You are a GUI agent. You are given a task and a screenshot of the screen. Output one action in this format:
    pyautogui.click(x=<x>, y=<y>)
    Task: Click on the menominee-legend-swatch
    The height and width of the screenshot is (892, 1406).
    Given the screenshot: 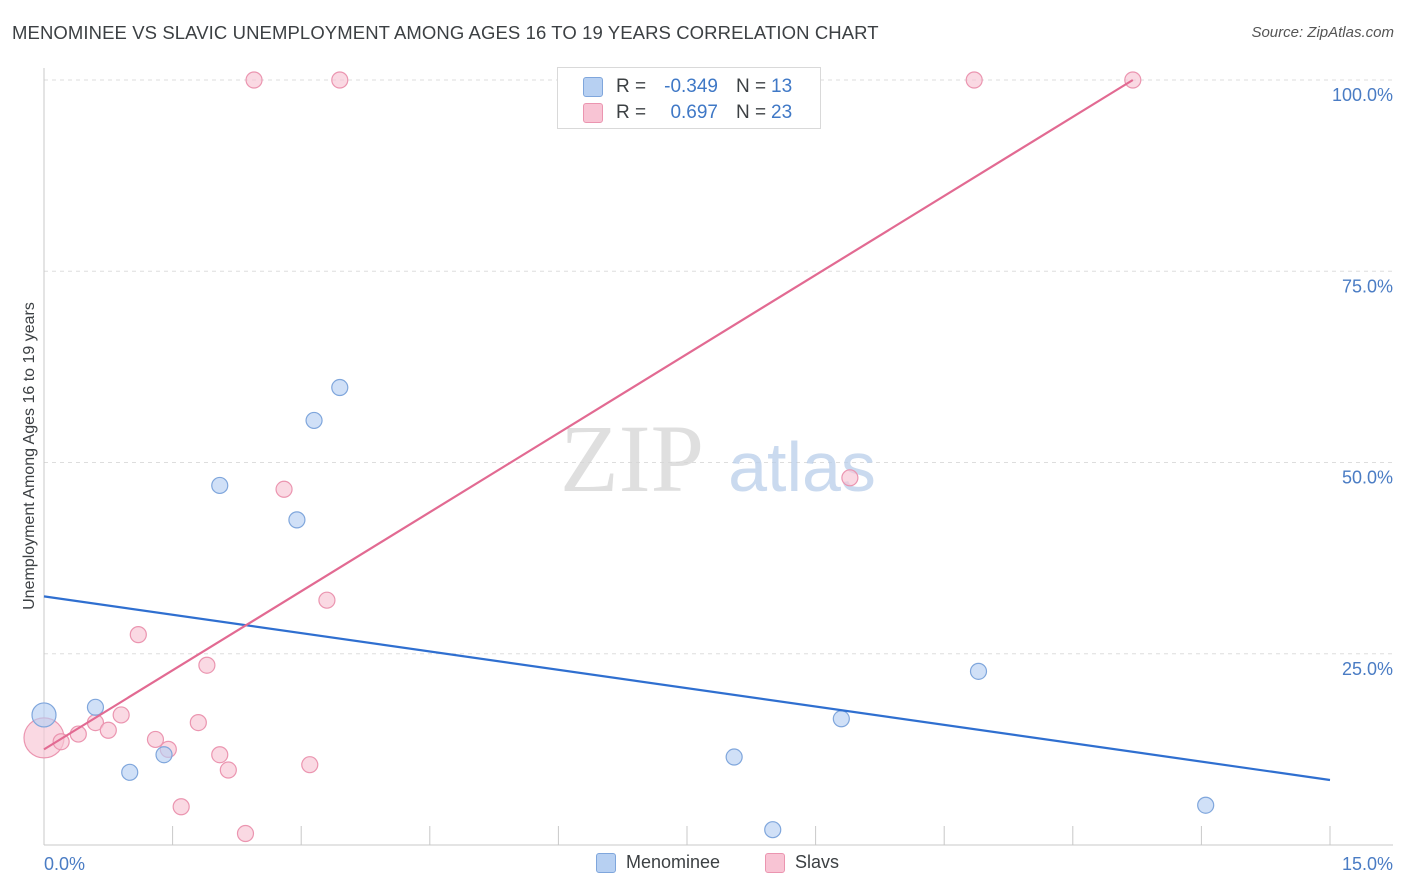 What is the action you would take?
    pyautogui.click(x=606, y=862)
    